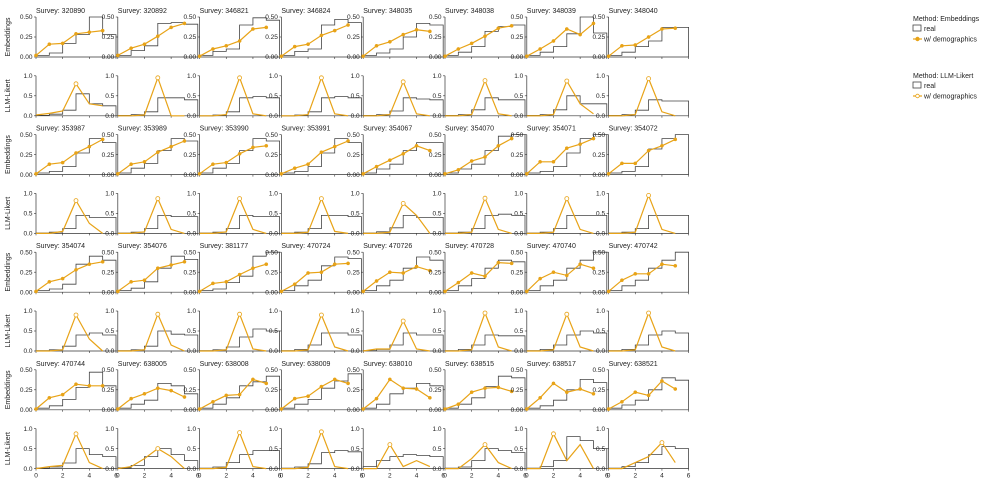 The image size is (997, 498). What do you see at coordinates (8, 95) in the screenshot?
I see `row-label: LLM-Likert` at bounding box center [8, 95].